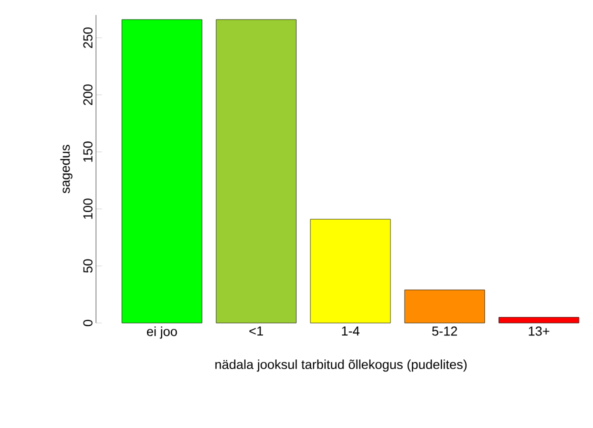 The height and width of the screenshot is (428, 593). Describe the element at coordinates (87, 208) in the screenshot. I see `y-tick-label: 100` at that location.